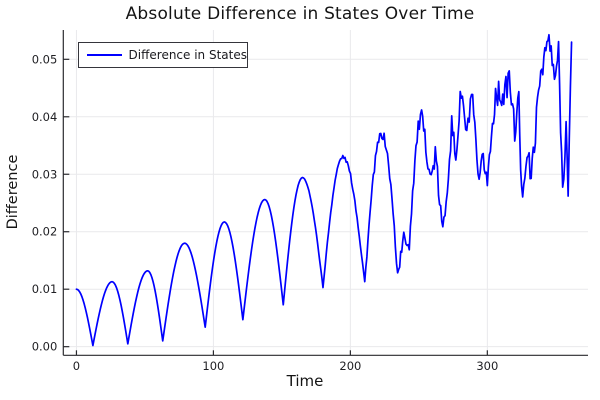 The width and height of the screenshot is (600, 400). I want to click on y-tick-label: 0.00, so click(45, 347).